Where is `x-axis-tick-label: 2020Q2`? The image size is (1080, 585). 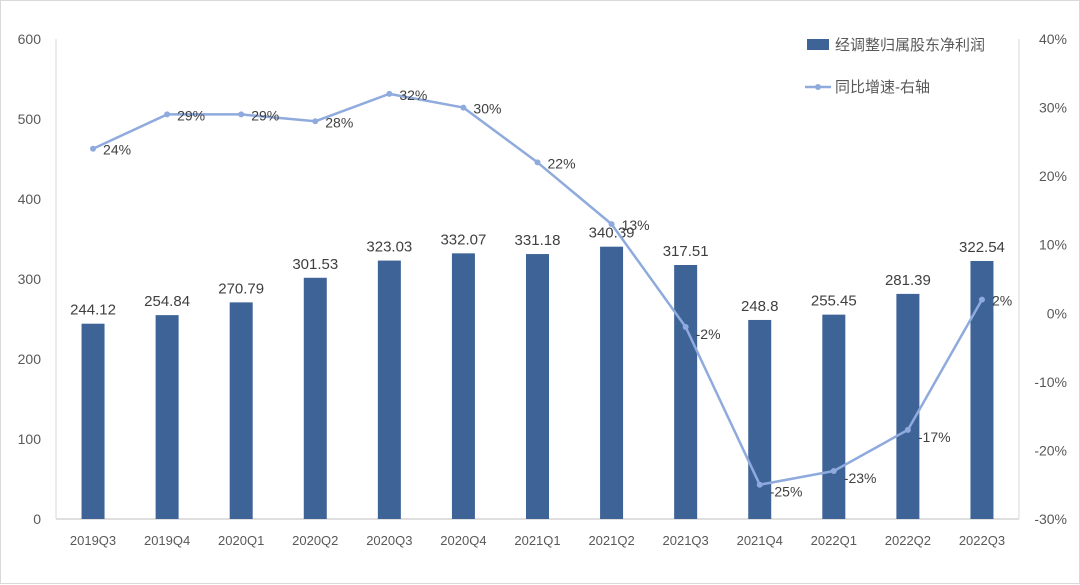 x-axis-tick-label: 2020Q2 is located at coordinates (315, 540).